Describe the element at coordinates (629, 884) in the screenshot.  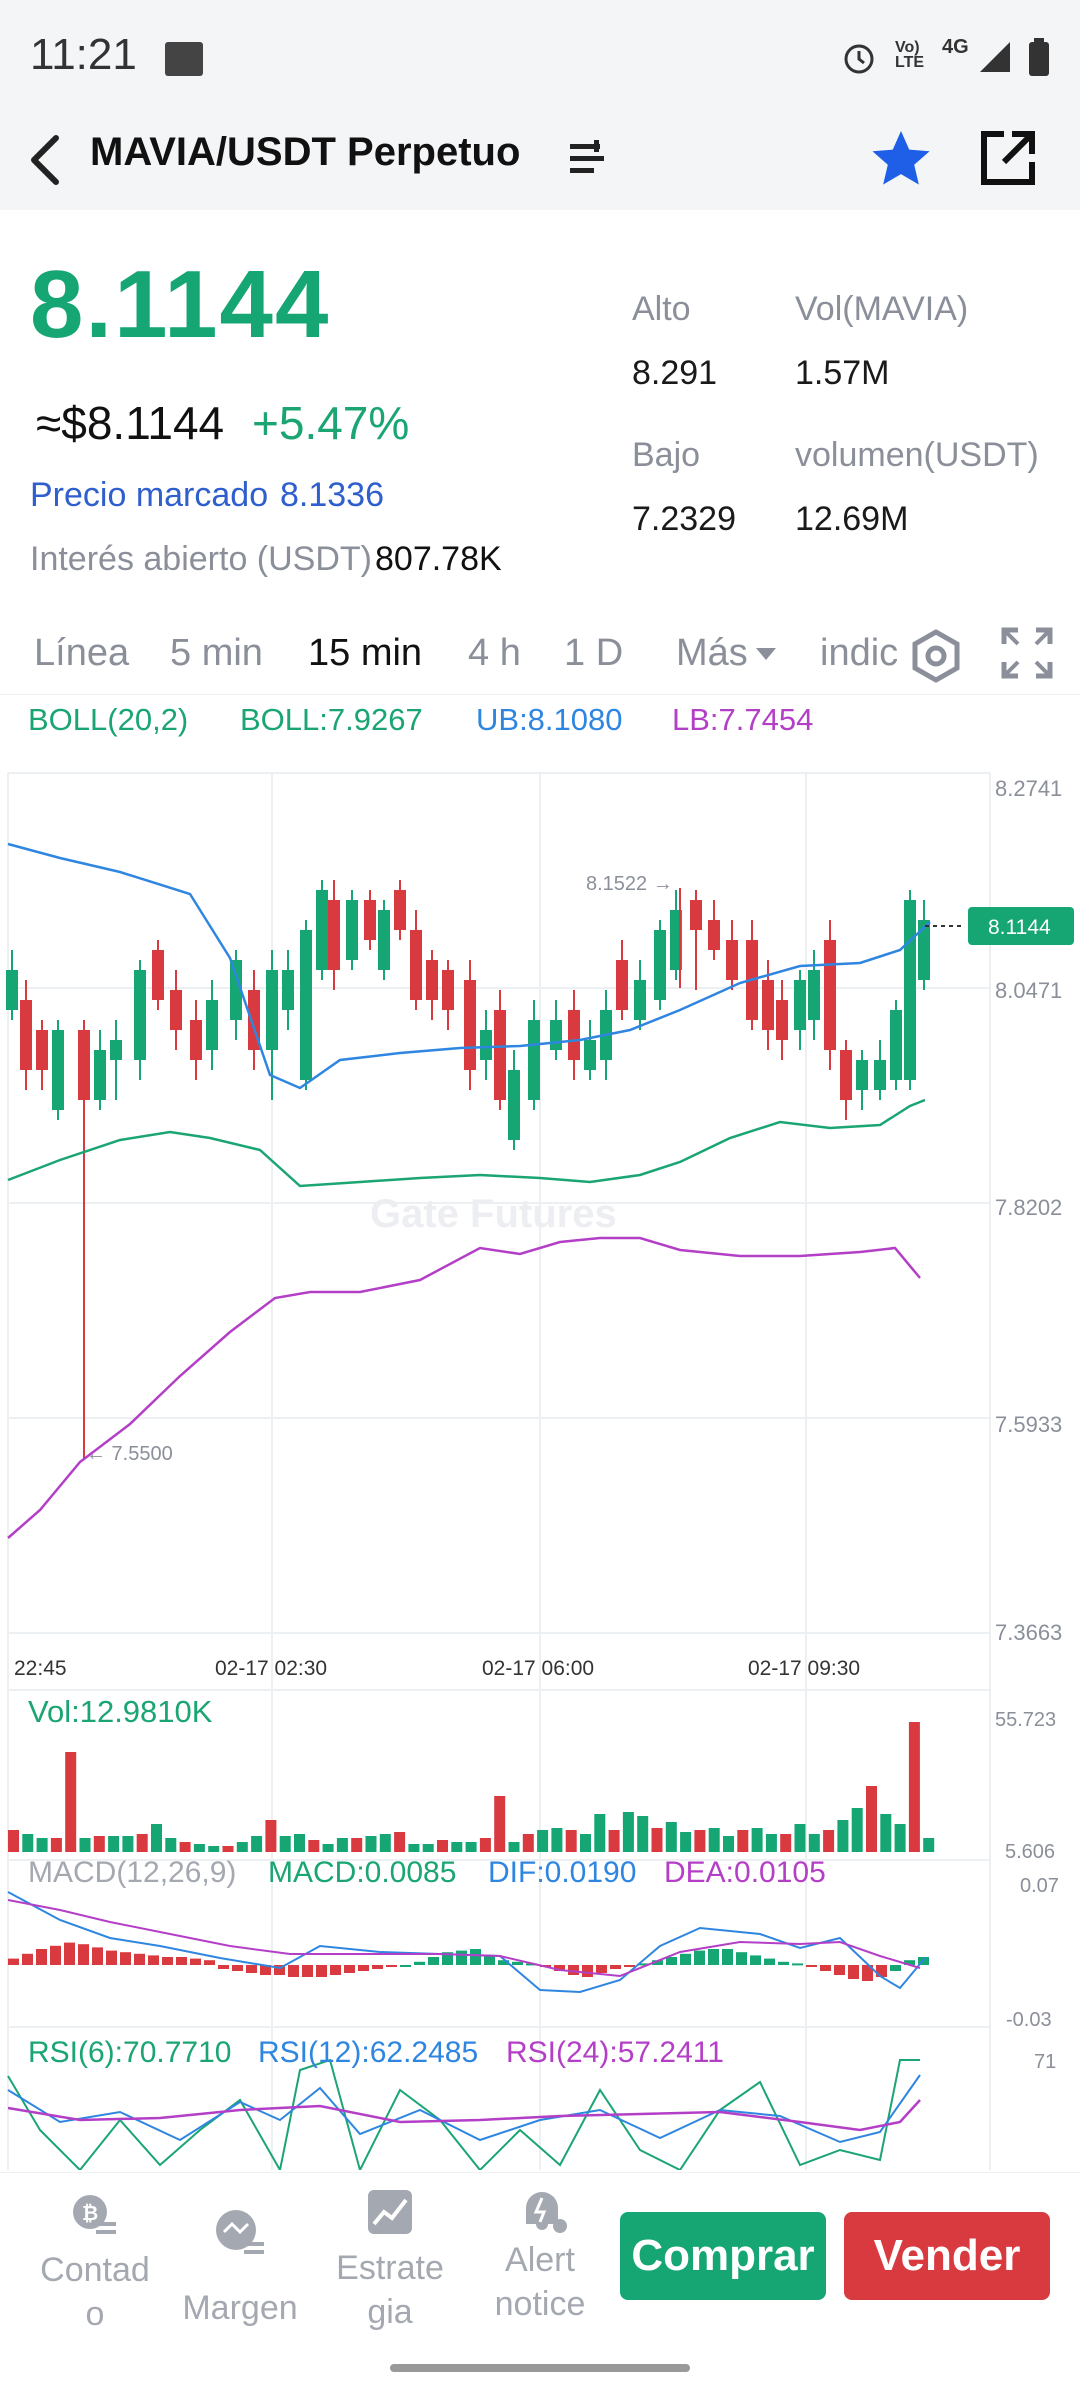
I see `high-marker: 8.1522 →` at that location.